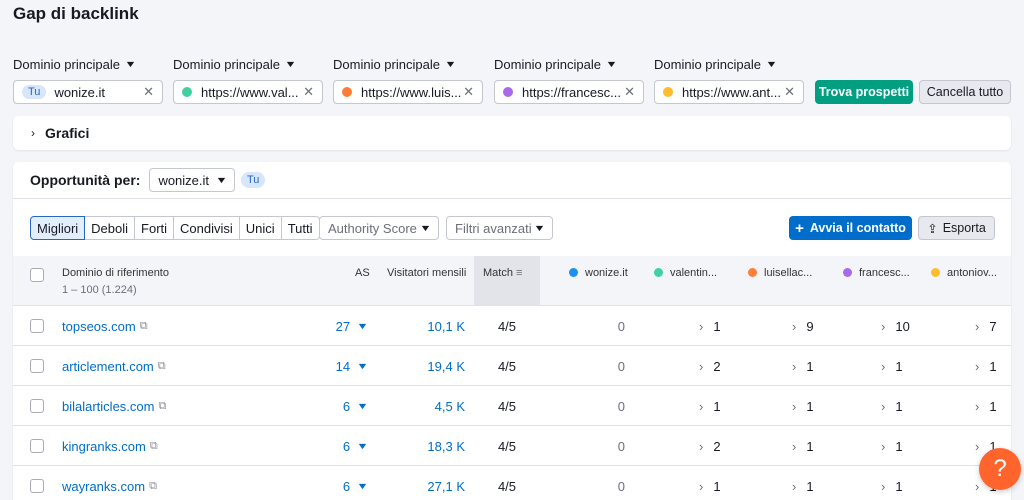 The width and height of the screenshot is (1024, 500). Describe the element at coordinates (850, 228) in the screenshot. I see `start-outreach-button: + Avvia il contatto` at that location.